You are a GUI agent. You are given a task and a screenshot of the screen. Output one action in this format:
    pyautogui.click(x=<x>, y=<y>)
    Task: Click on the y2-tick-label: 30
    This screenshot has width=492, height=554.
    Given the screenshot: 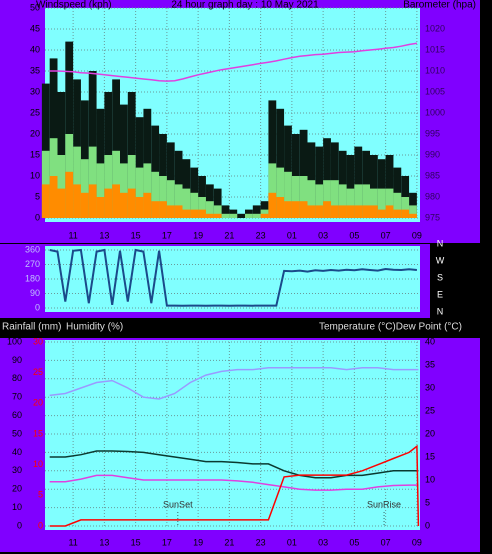 What is the action you would take?
    pyautogui.click(x=430, y=387)
    